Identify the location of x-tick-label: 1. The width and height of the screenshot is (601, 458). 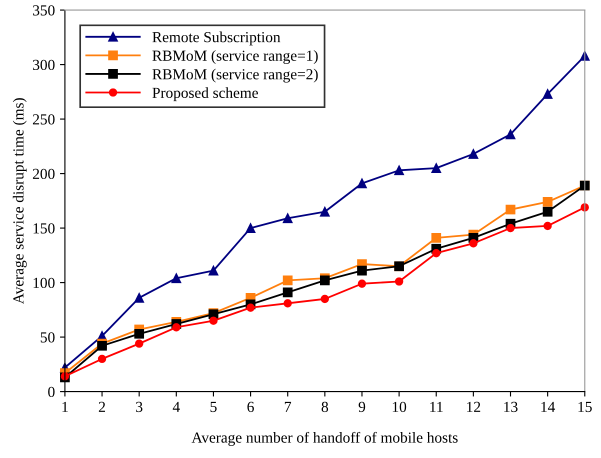
(65, 407).